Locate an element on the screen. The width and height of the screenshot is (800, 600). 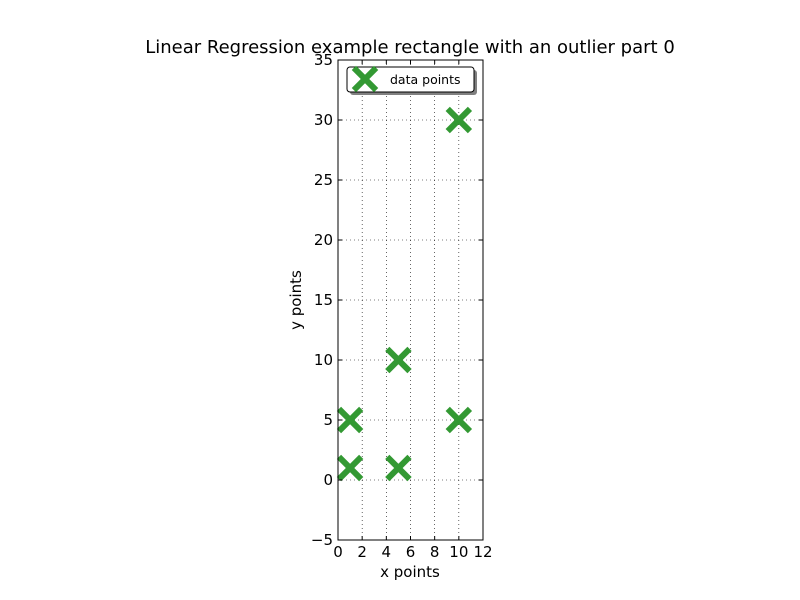
axis-ticks is located at coordinates (410, 300).